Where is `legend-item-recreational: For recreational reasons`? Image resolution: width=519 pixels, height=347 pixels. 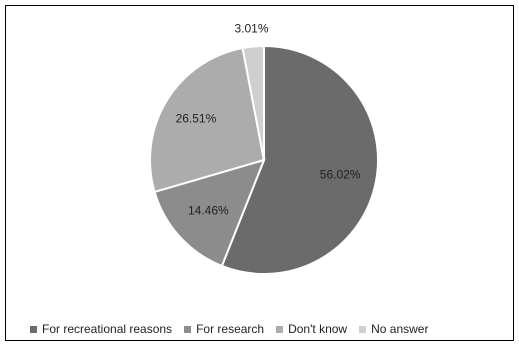
legend-item-recreational: For recreational reasons is located at coordinates (101, 329).